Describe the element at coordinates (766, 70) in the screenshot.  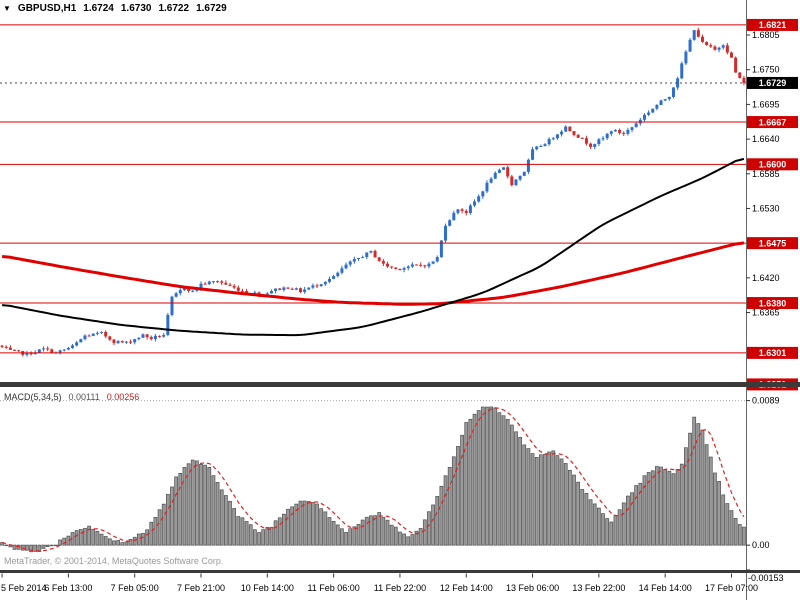
I see `svg-text: 1.6750` at that location.